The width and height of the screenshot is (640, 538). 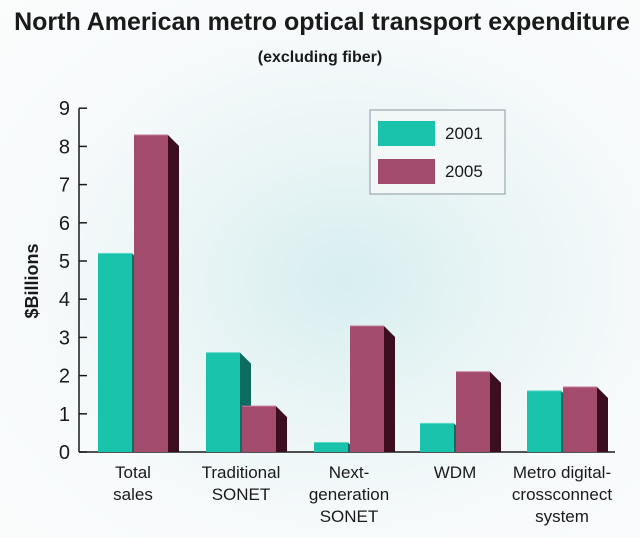 What do you see at coordinates (64, 147) in the screenshot?
I see `y-tick-label: 8` at bounding box center [64, 147].